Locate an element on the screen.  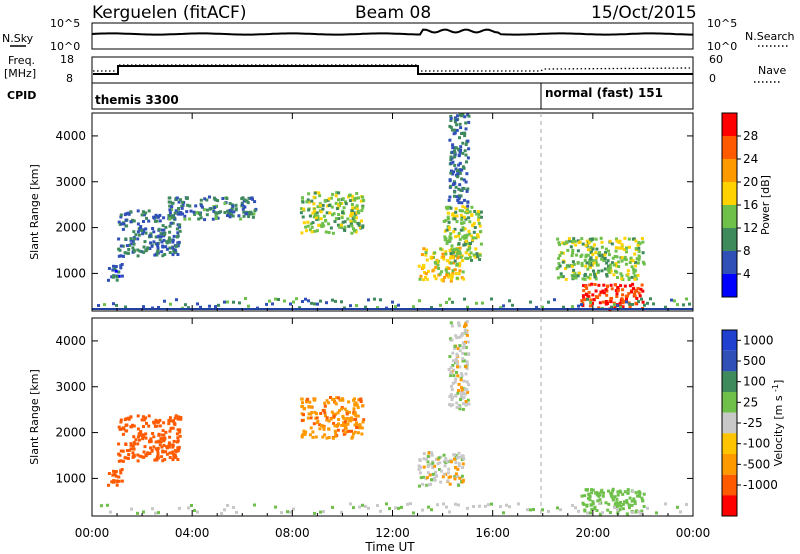
colorbar-swatch is located at coordinates (729, 361).